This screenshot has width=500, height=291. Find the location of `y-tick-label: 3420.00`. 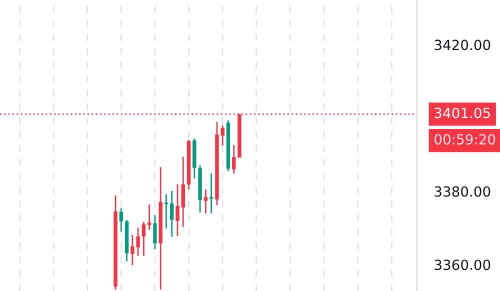

y-tick-label: 3420.00 is located at coordinates (462, 45).